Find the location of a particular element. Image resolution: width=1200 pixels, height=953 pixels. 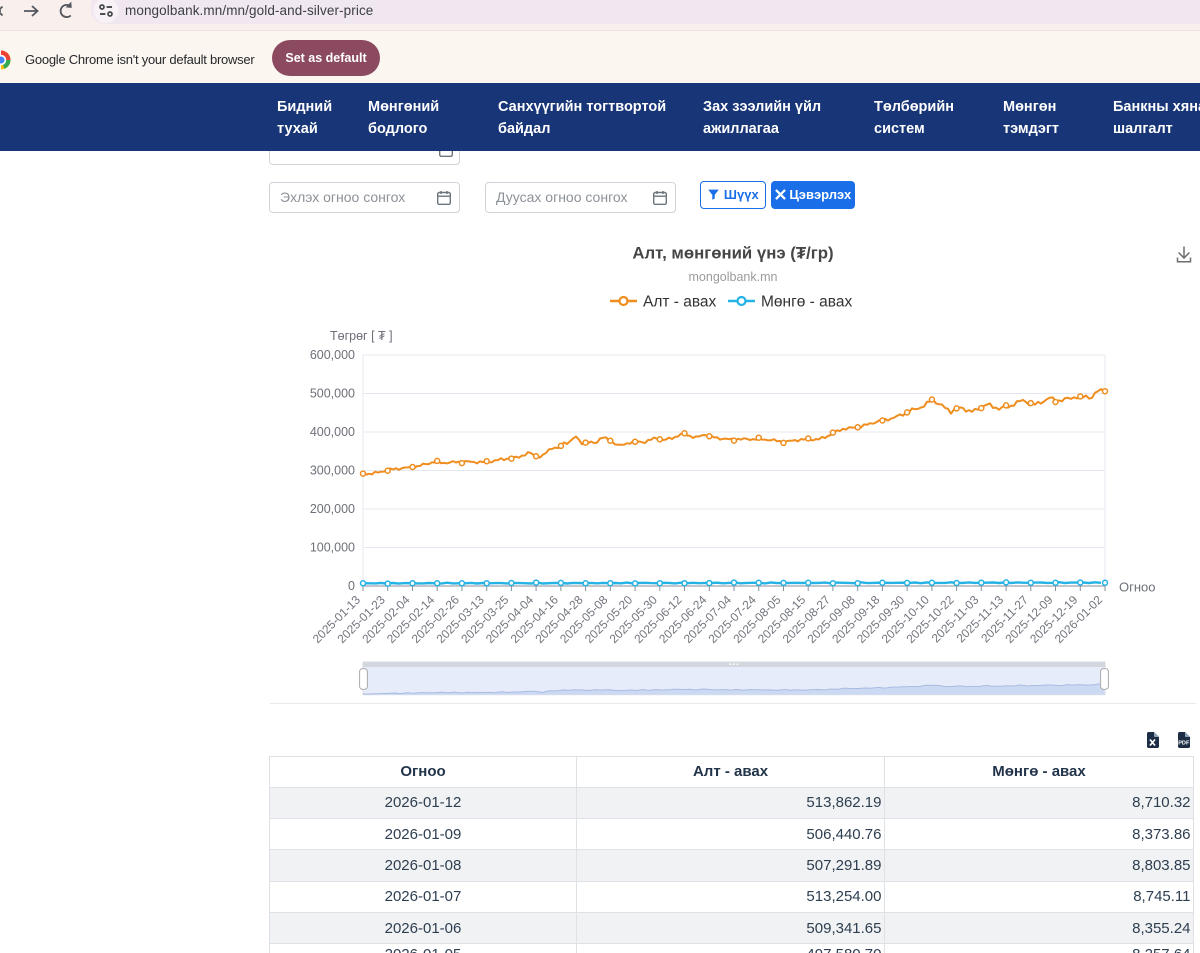

svg-text: 300,000 is located at coordinates (332, 471).